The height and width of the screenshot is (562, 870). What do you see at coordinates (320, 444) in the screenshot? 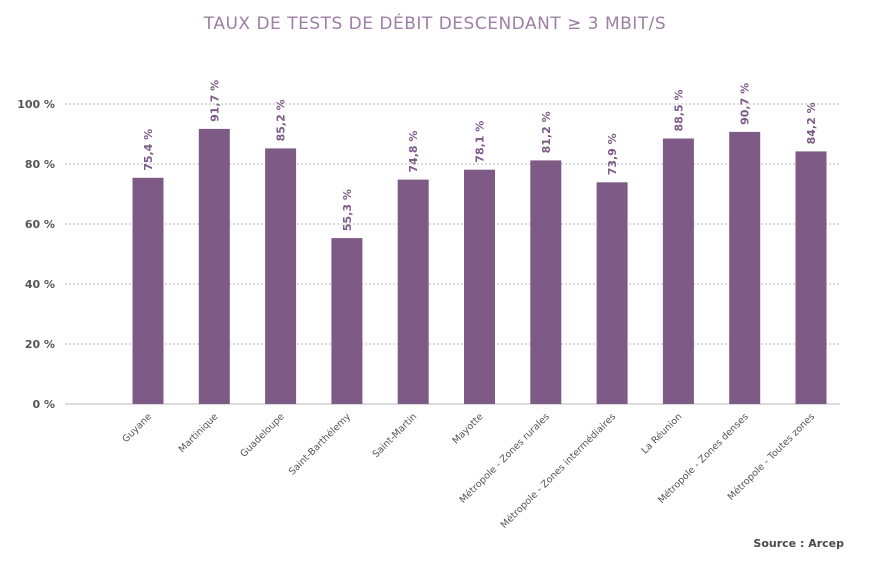
I see `x-tick-label: Saint-Barthélemy` at bounding box center [320, 444].